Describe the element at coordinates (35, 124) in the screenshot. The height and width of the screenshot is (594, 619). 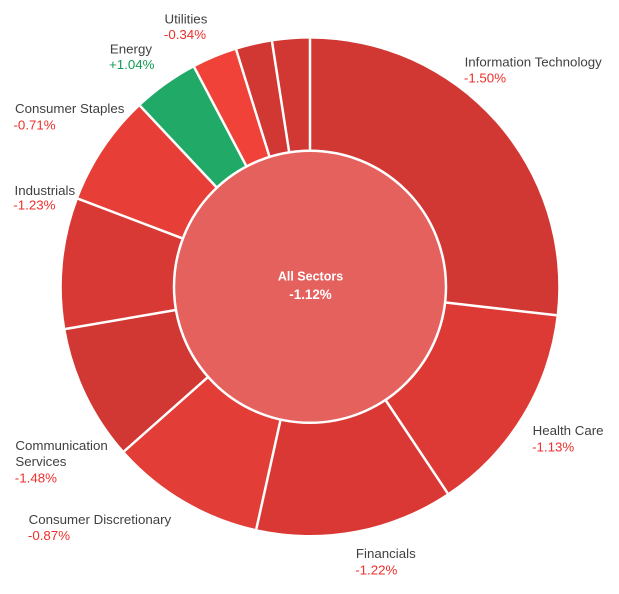
I see `svg-text: -0.71%` at that location.